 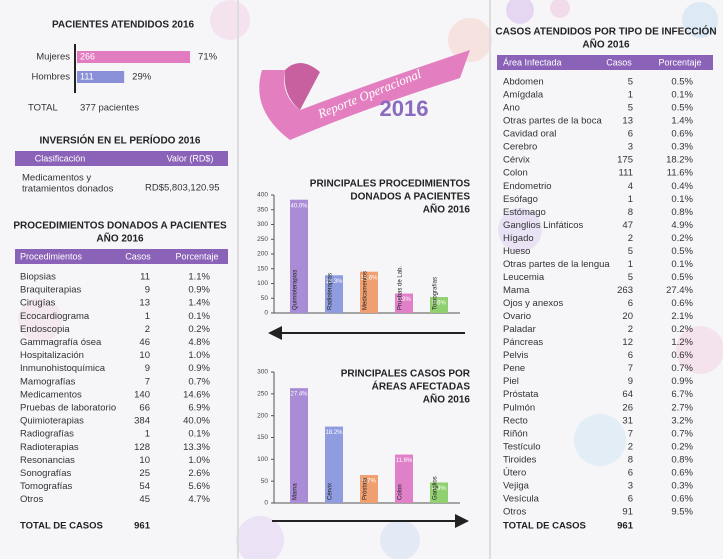 What do you see at coordinates (556, 264) in the screenshot?
I see `table-cell: Otras partes de la lengua` at bounding box center [556, 264].